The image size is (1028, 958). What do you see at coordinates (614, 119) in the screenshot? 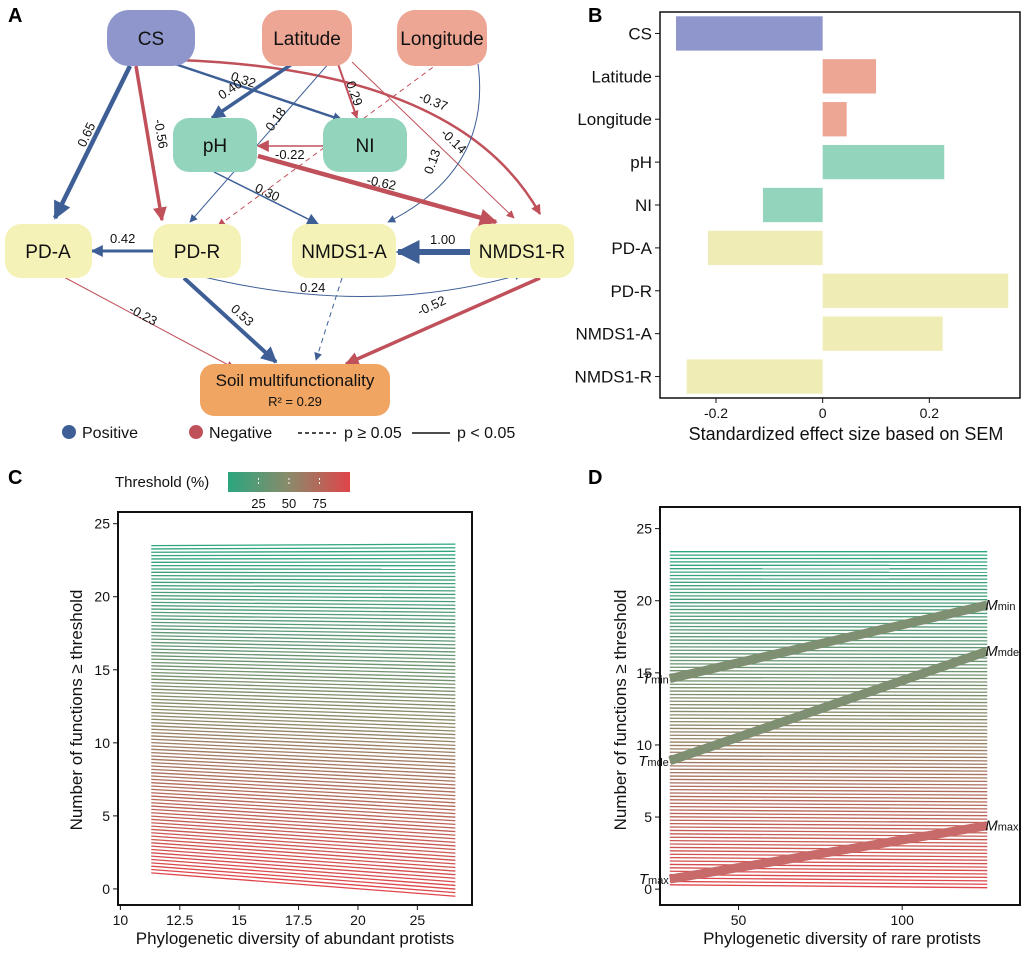
I see `ylabel-longitude: Longitude` at bounding box center [614, 119].